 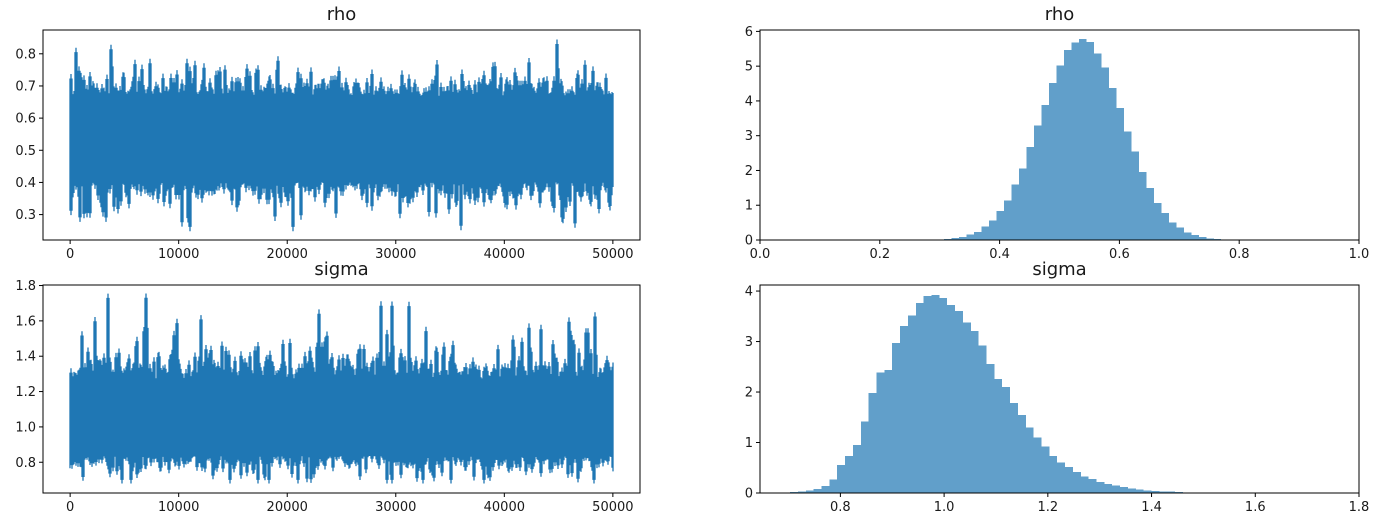 I want to click on x-tick-label: 1.2, so click(x=1047, y=507).